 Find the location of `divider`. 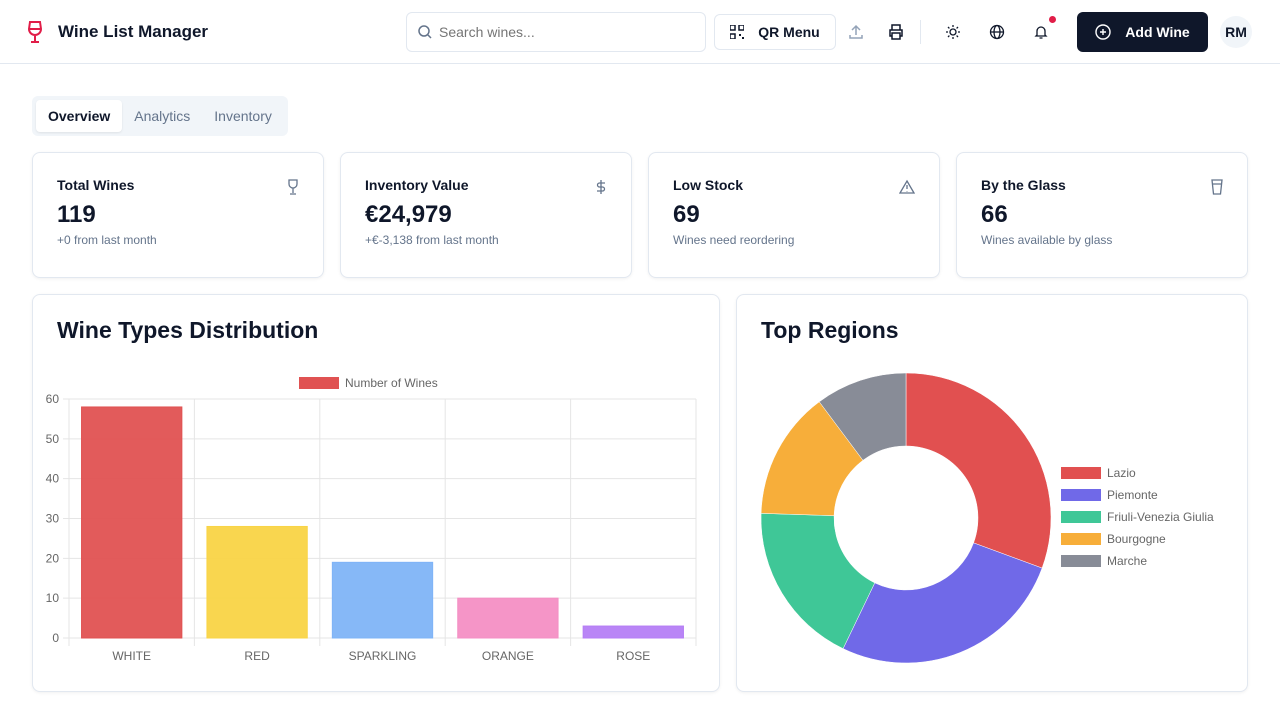

divider is located at coordinates (920, 32).